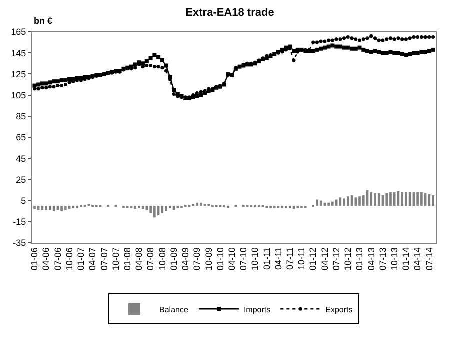 The image size is (460, 337). I want to click on x-tick-label: 07-14, so click(429, 259).